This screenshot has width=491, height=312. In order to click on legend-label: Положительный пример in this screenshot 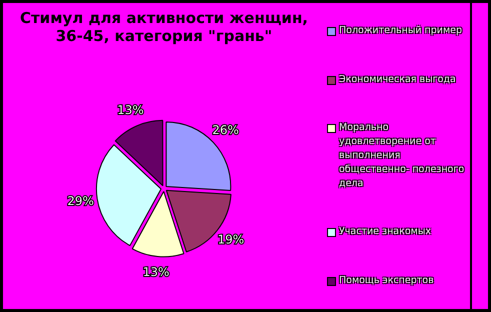, I will do `click(400, 31)`.